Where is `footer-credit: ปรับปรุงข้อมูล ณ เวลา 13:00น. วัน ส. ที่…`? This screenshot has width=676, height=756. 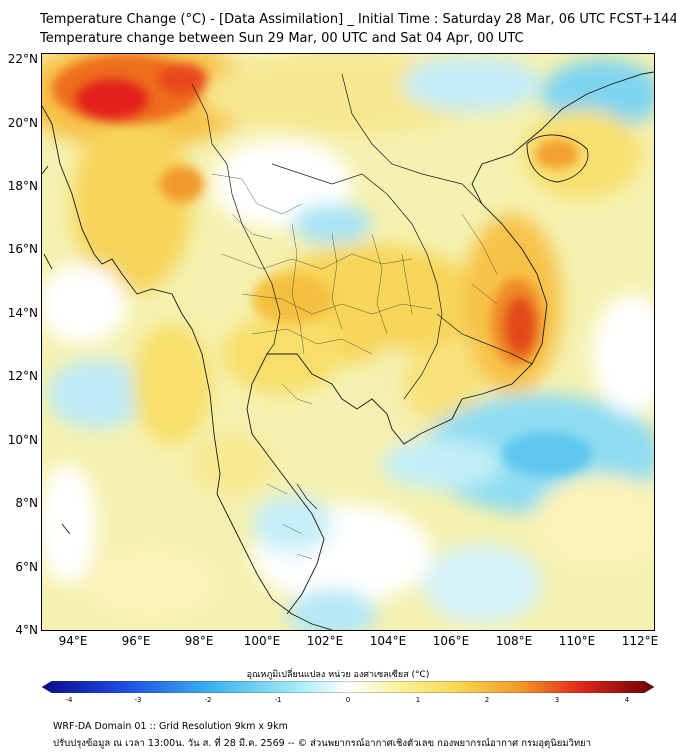 footer-credit: ปรับปรุงข้อมูล ณ เวลา 13:00น. วัน ส. ที่… is located at coordinates (322, 743).